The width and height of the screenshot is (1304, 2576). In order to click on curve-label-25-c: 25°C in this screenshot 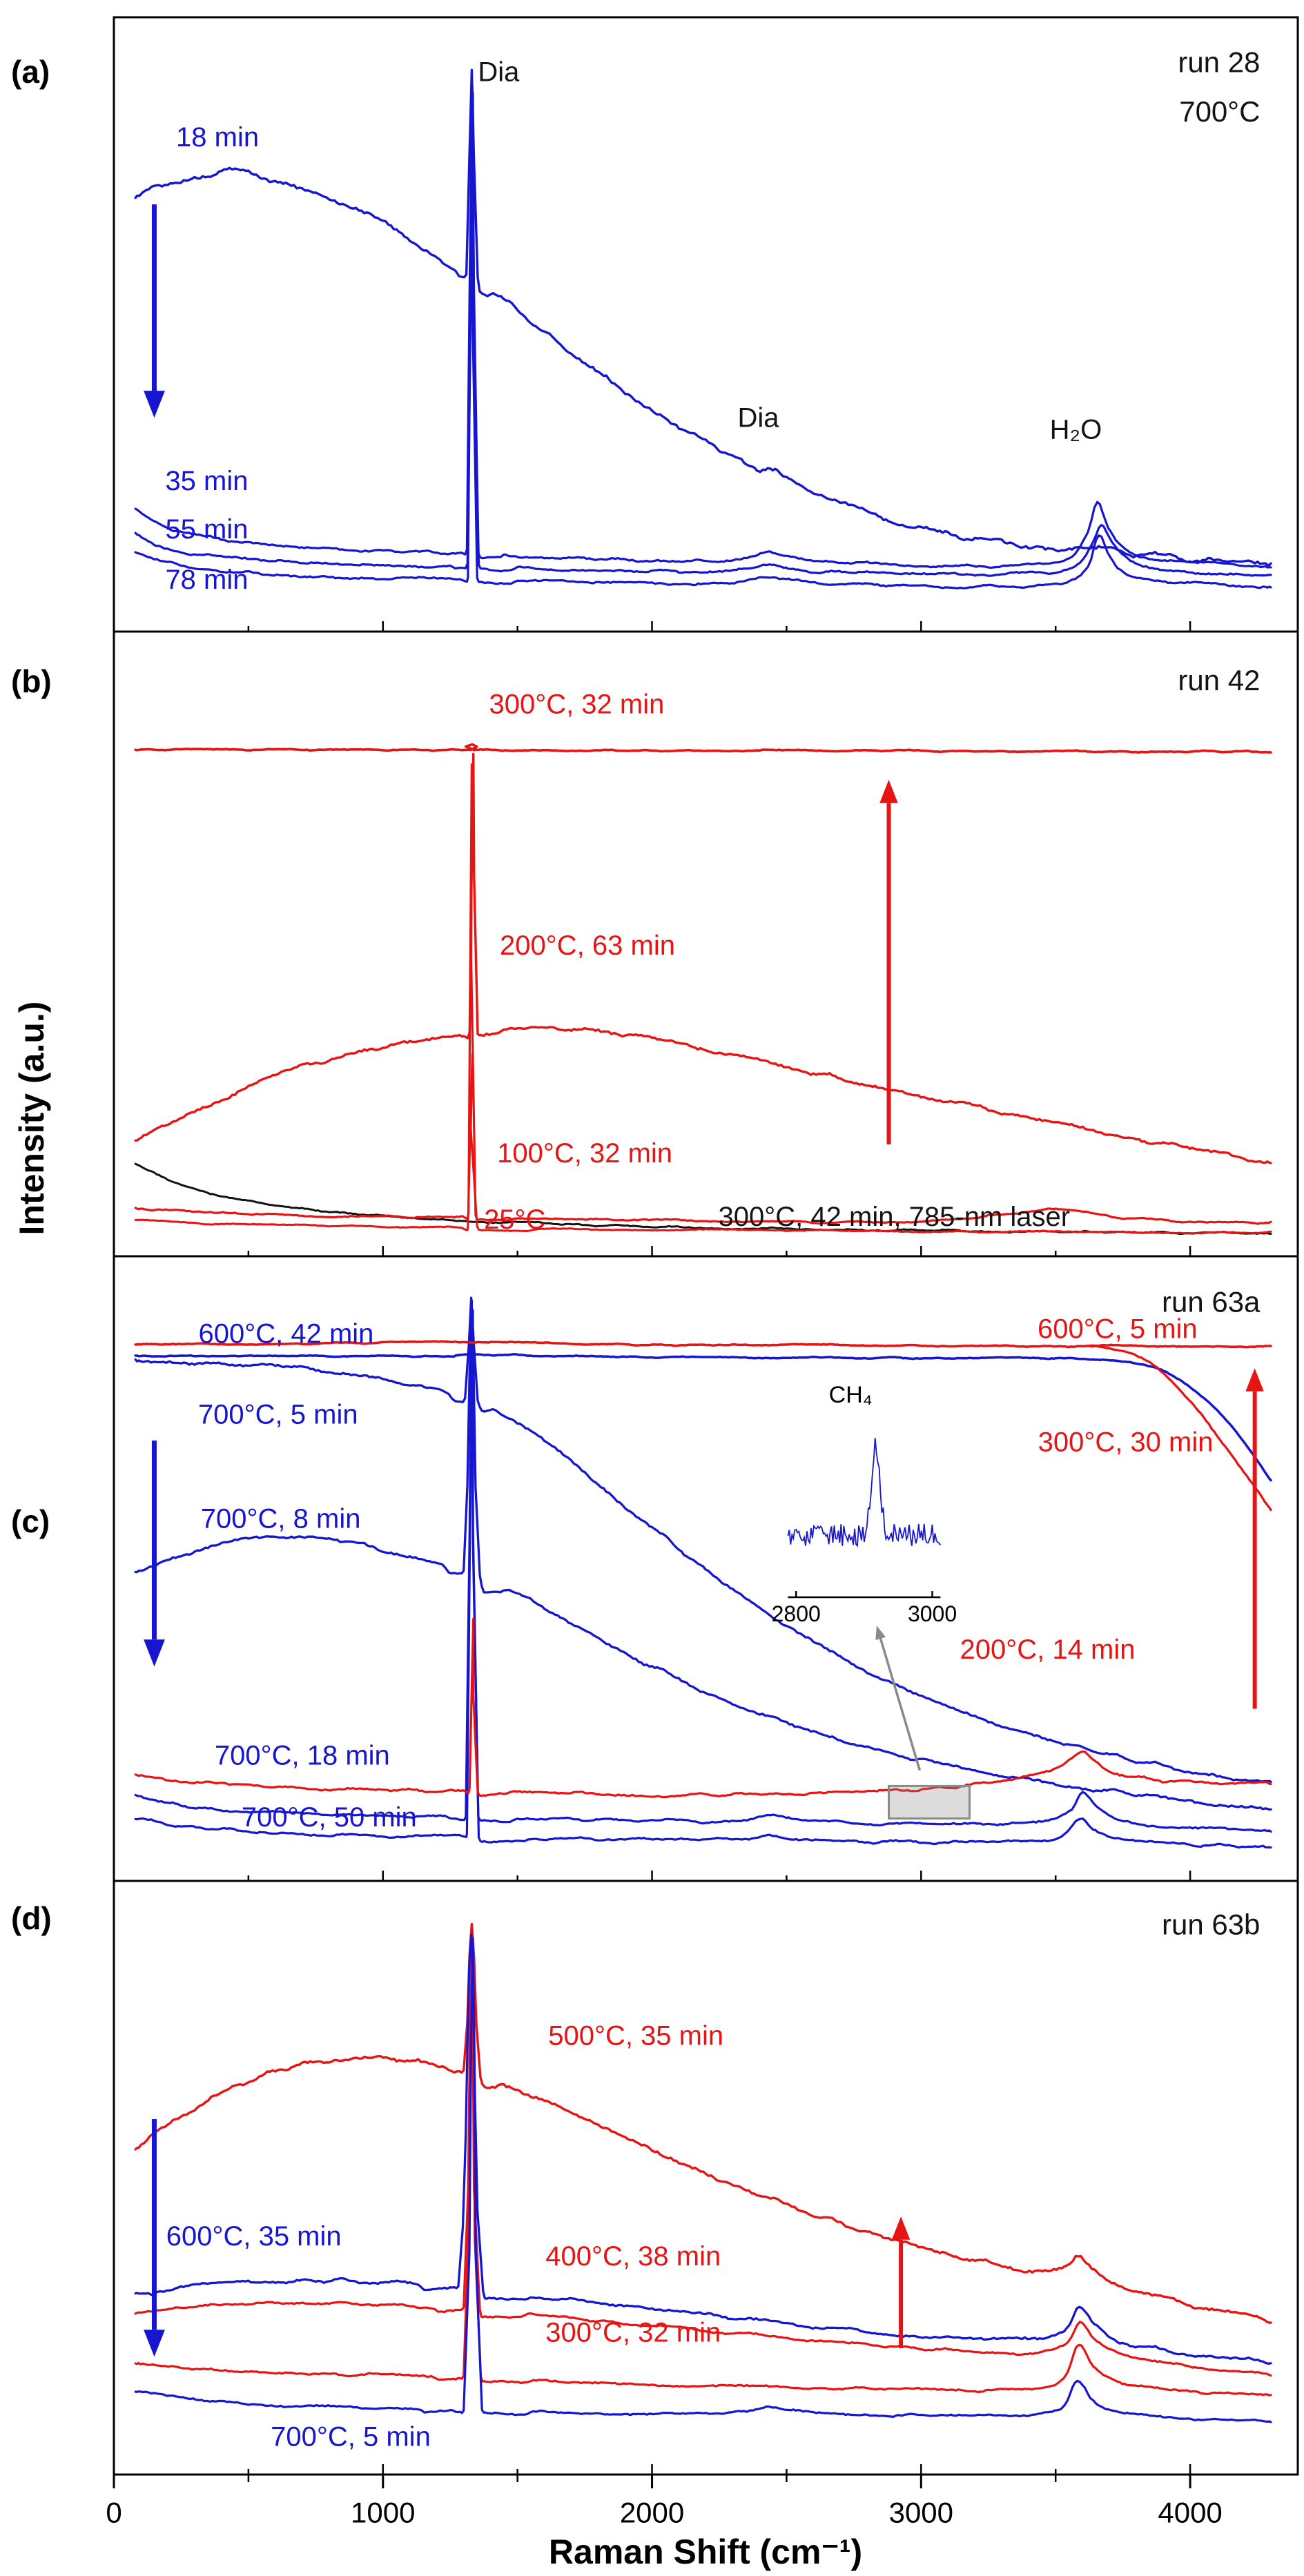, I will do `click(514, 1219)`.